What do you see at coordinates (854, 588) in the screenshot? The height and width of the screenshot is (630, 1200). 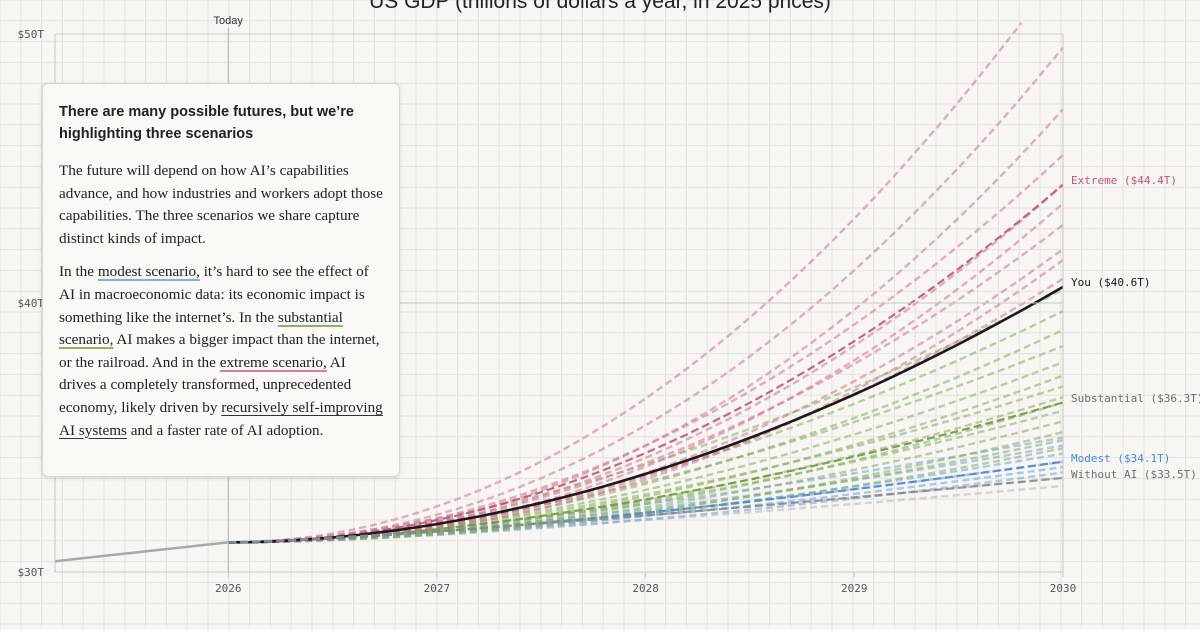 I see `x-tick-label: 2029` at bounding box center [854, 588].